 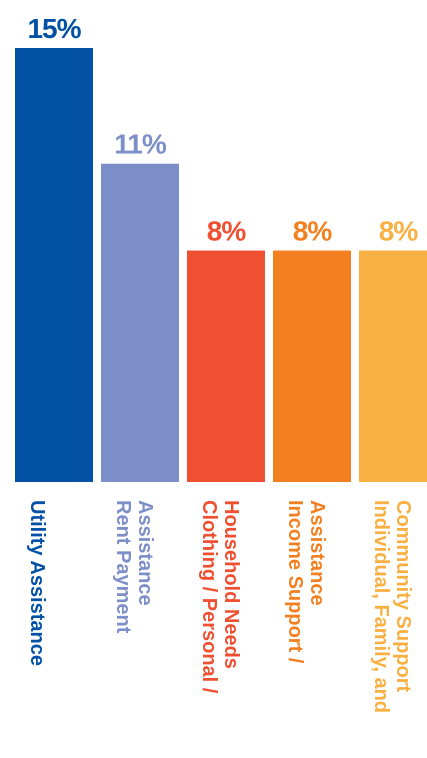 I want to click on category-label-line: Income Support /, so click(x=295, y=582).